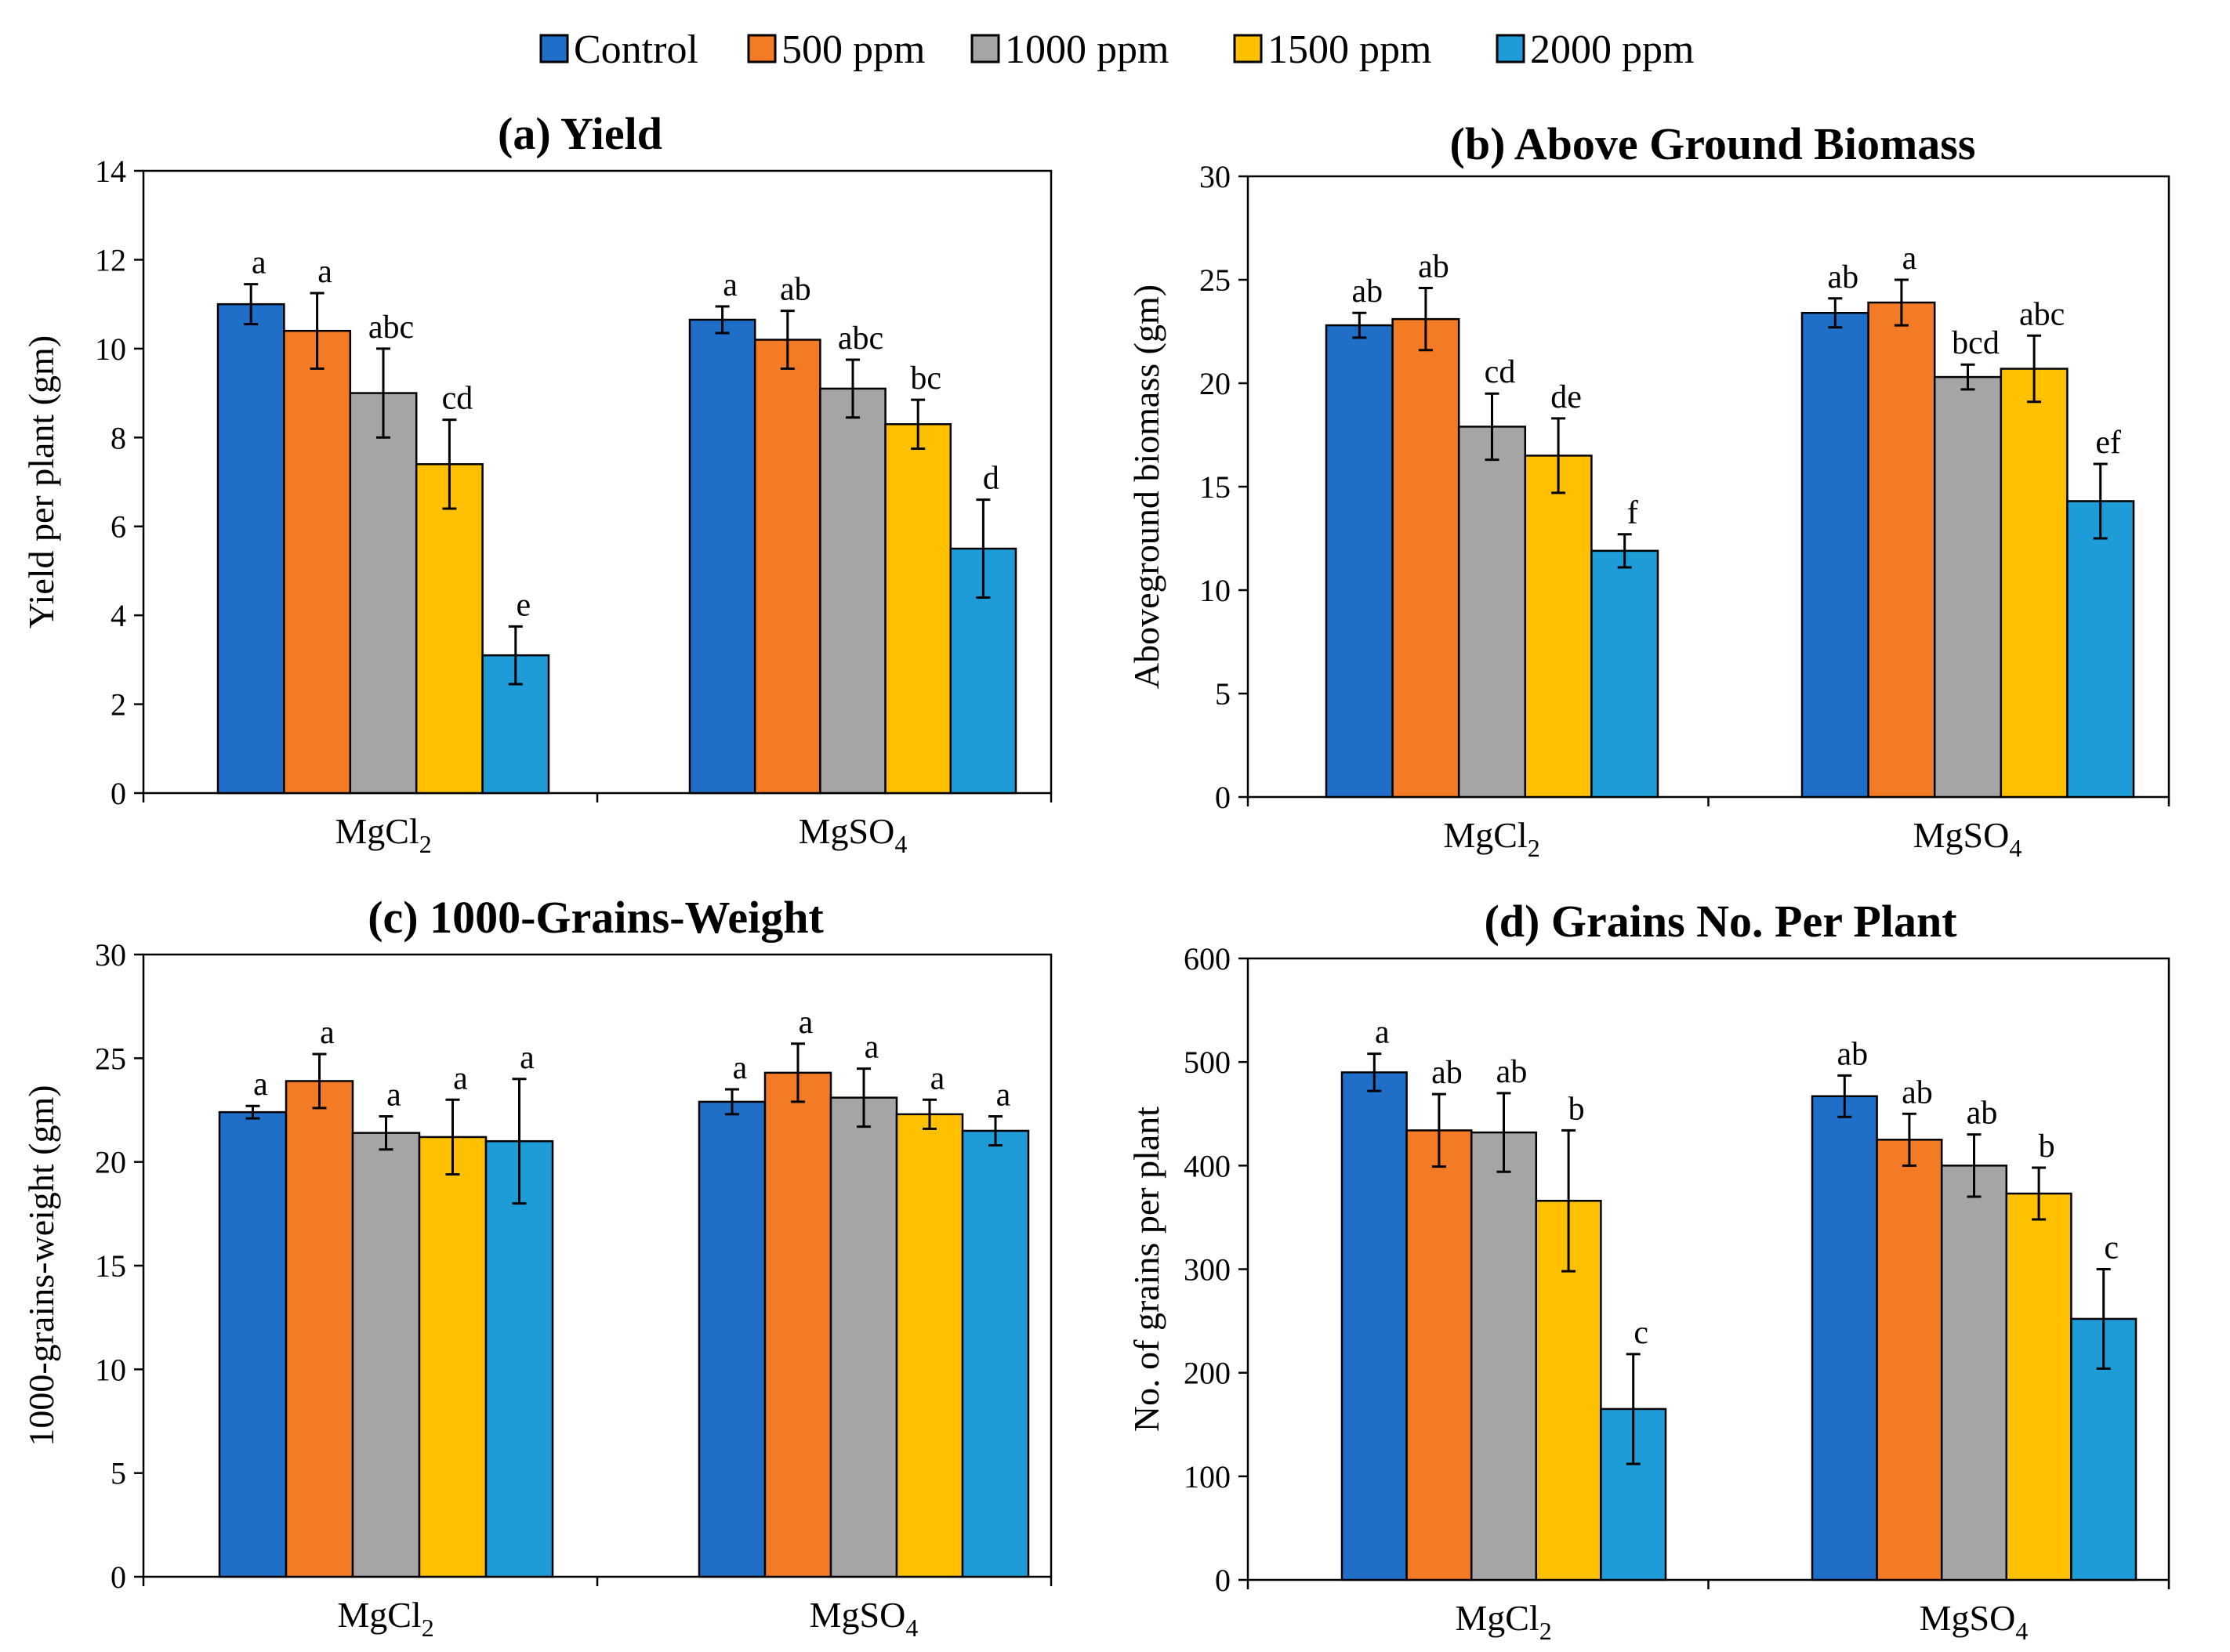  Describe the element at coordinates (1146, 1269) in the screenshot. I see `y-axis-label: No. of grains per plant` at that location.